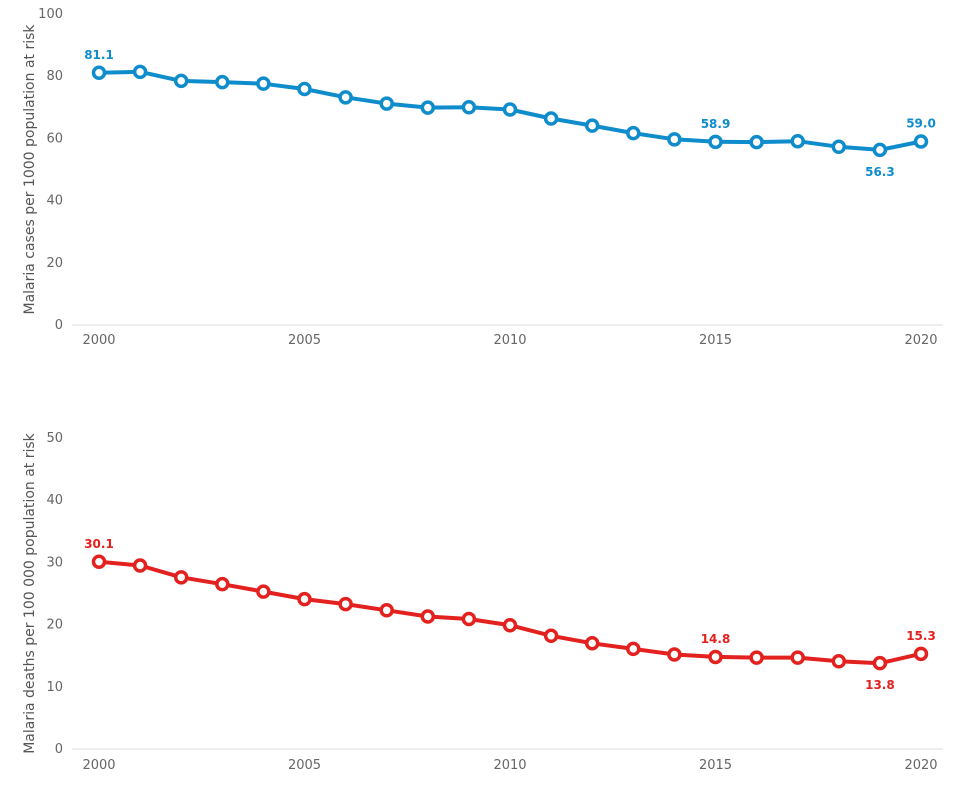 Image resolution: width=960 pixels, height=790 pixels. I want to click on data-label: 56.3, so click(880, 172).